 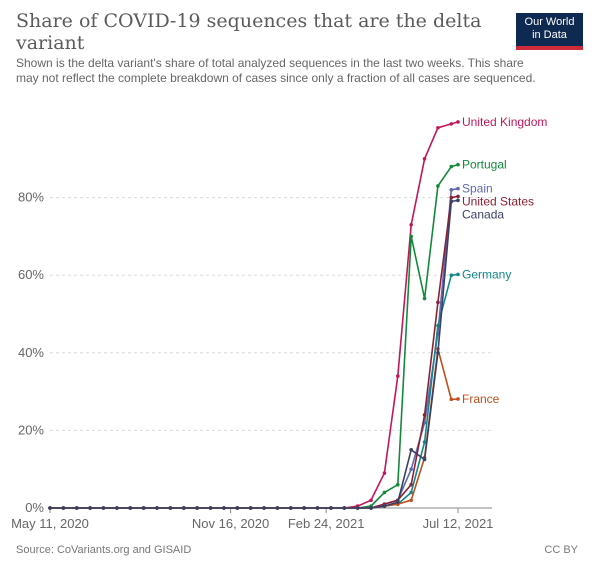 I want to click on logo-line-2: in Data, so click(x=549, y=35).